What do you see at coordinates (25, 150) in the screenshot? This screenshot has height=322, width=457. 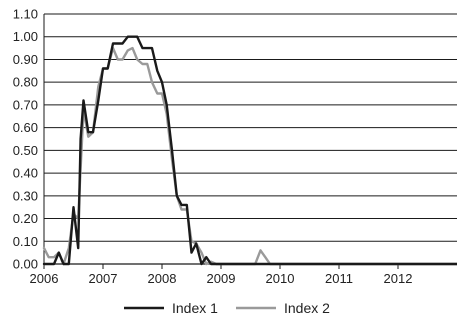 I see `y-tick-label: 0.50` at bounding box center [25, 150].